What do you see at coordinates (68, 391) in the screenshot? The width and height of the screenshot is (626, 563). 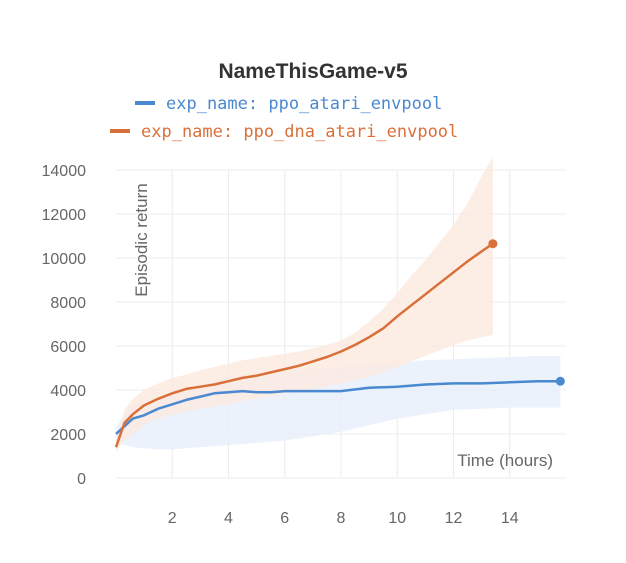 I see `y-tick-label: 4000` at bounding box center [68, 391].